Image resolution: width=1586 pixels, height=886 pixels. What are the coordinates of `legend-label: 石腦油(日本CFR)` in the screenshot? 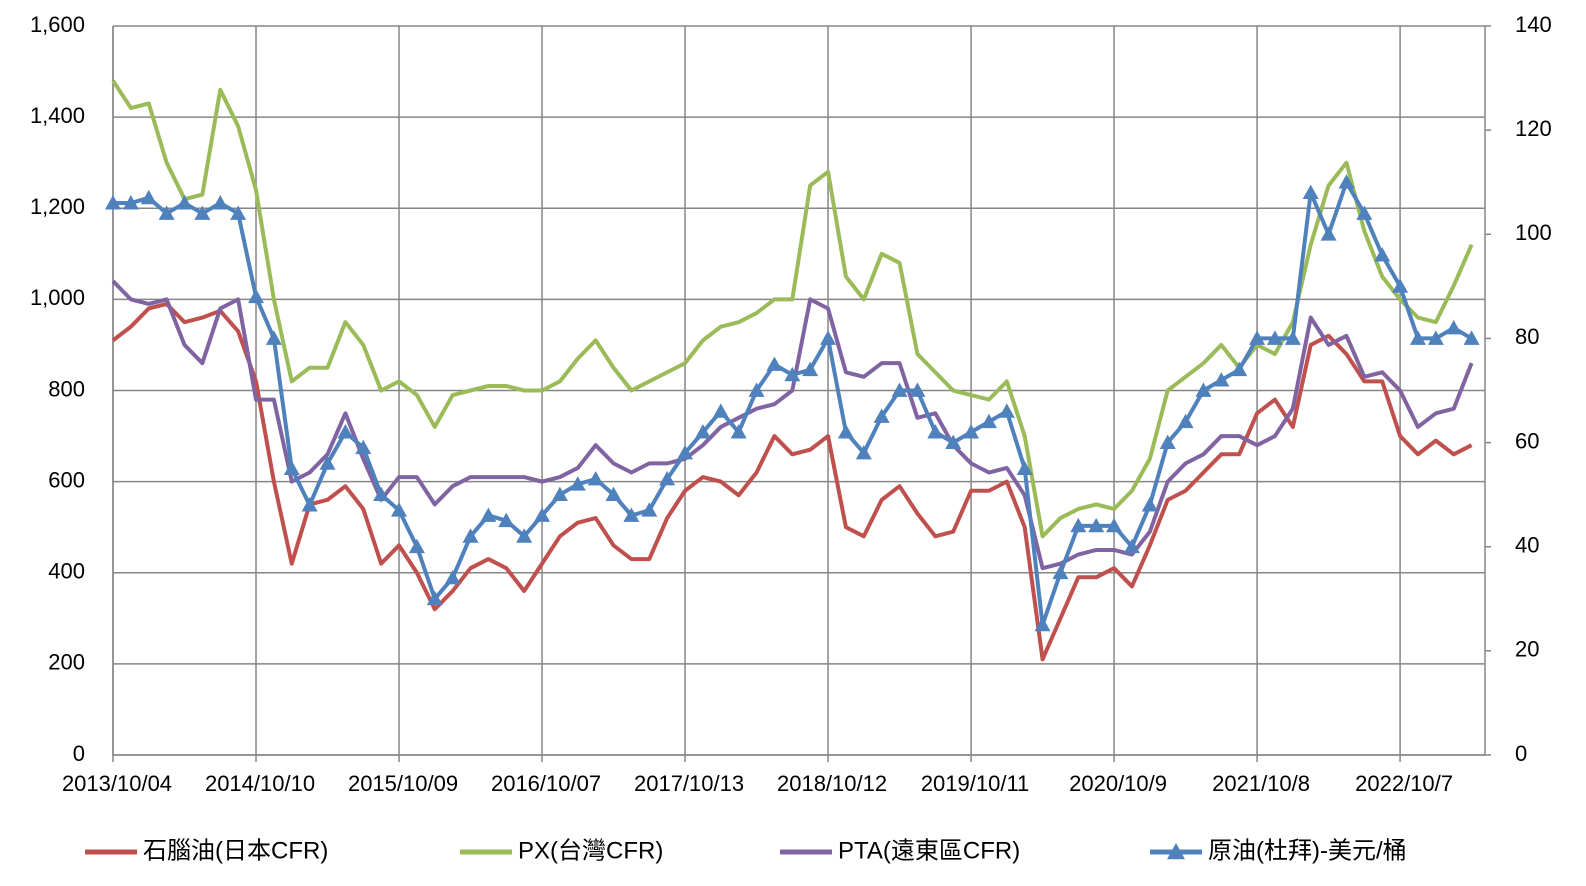 It's located at (235, 850).